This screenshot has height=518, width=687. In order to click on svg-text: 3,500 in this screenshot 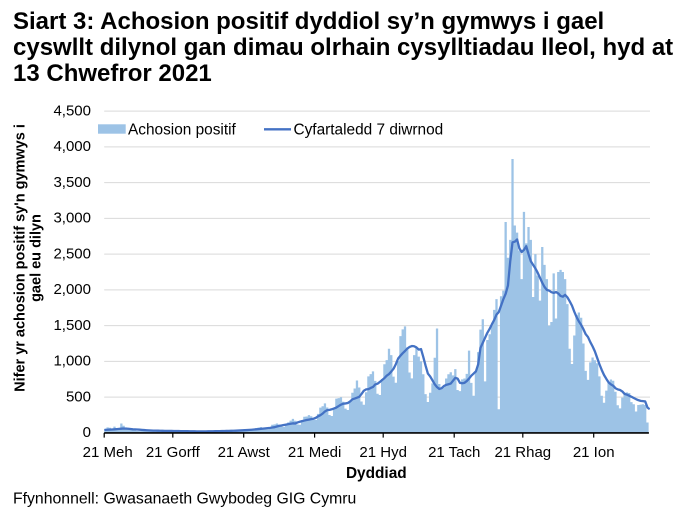, I will do `click(72, 182)`.